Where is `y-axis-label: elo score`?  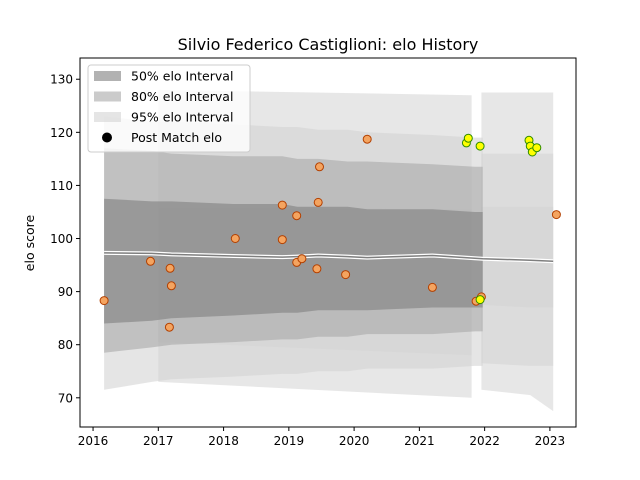
y-axis-label: elo score is located at coordinates (29, 243).